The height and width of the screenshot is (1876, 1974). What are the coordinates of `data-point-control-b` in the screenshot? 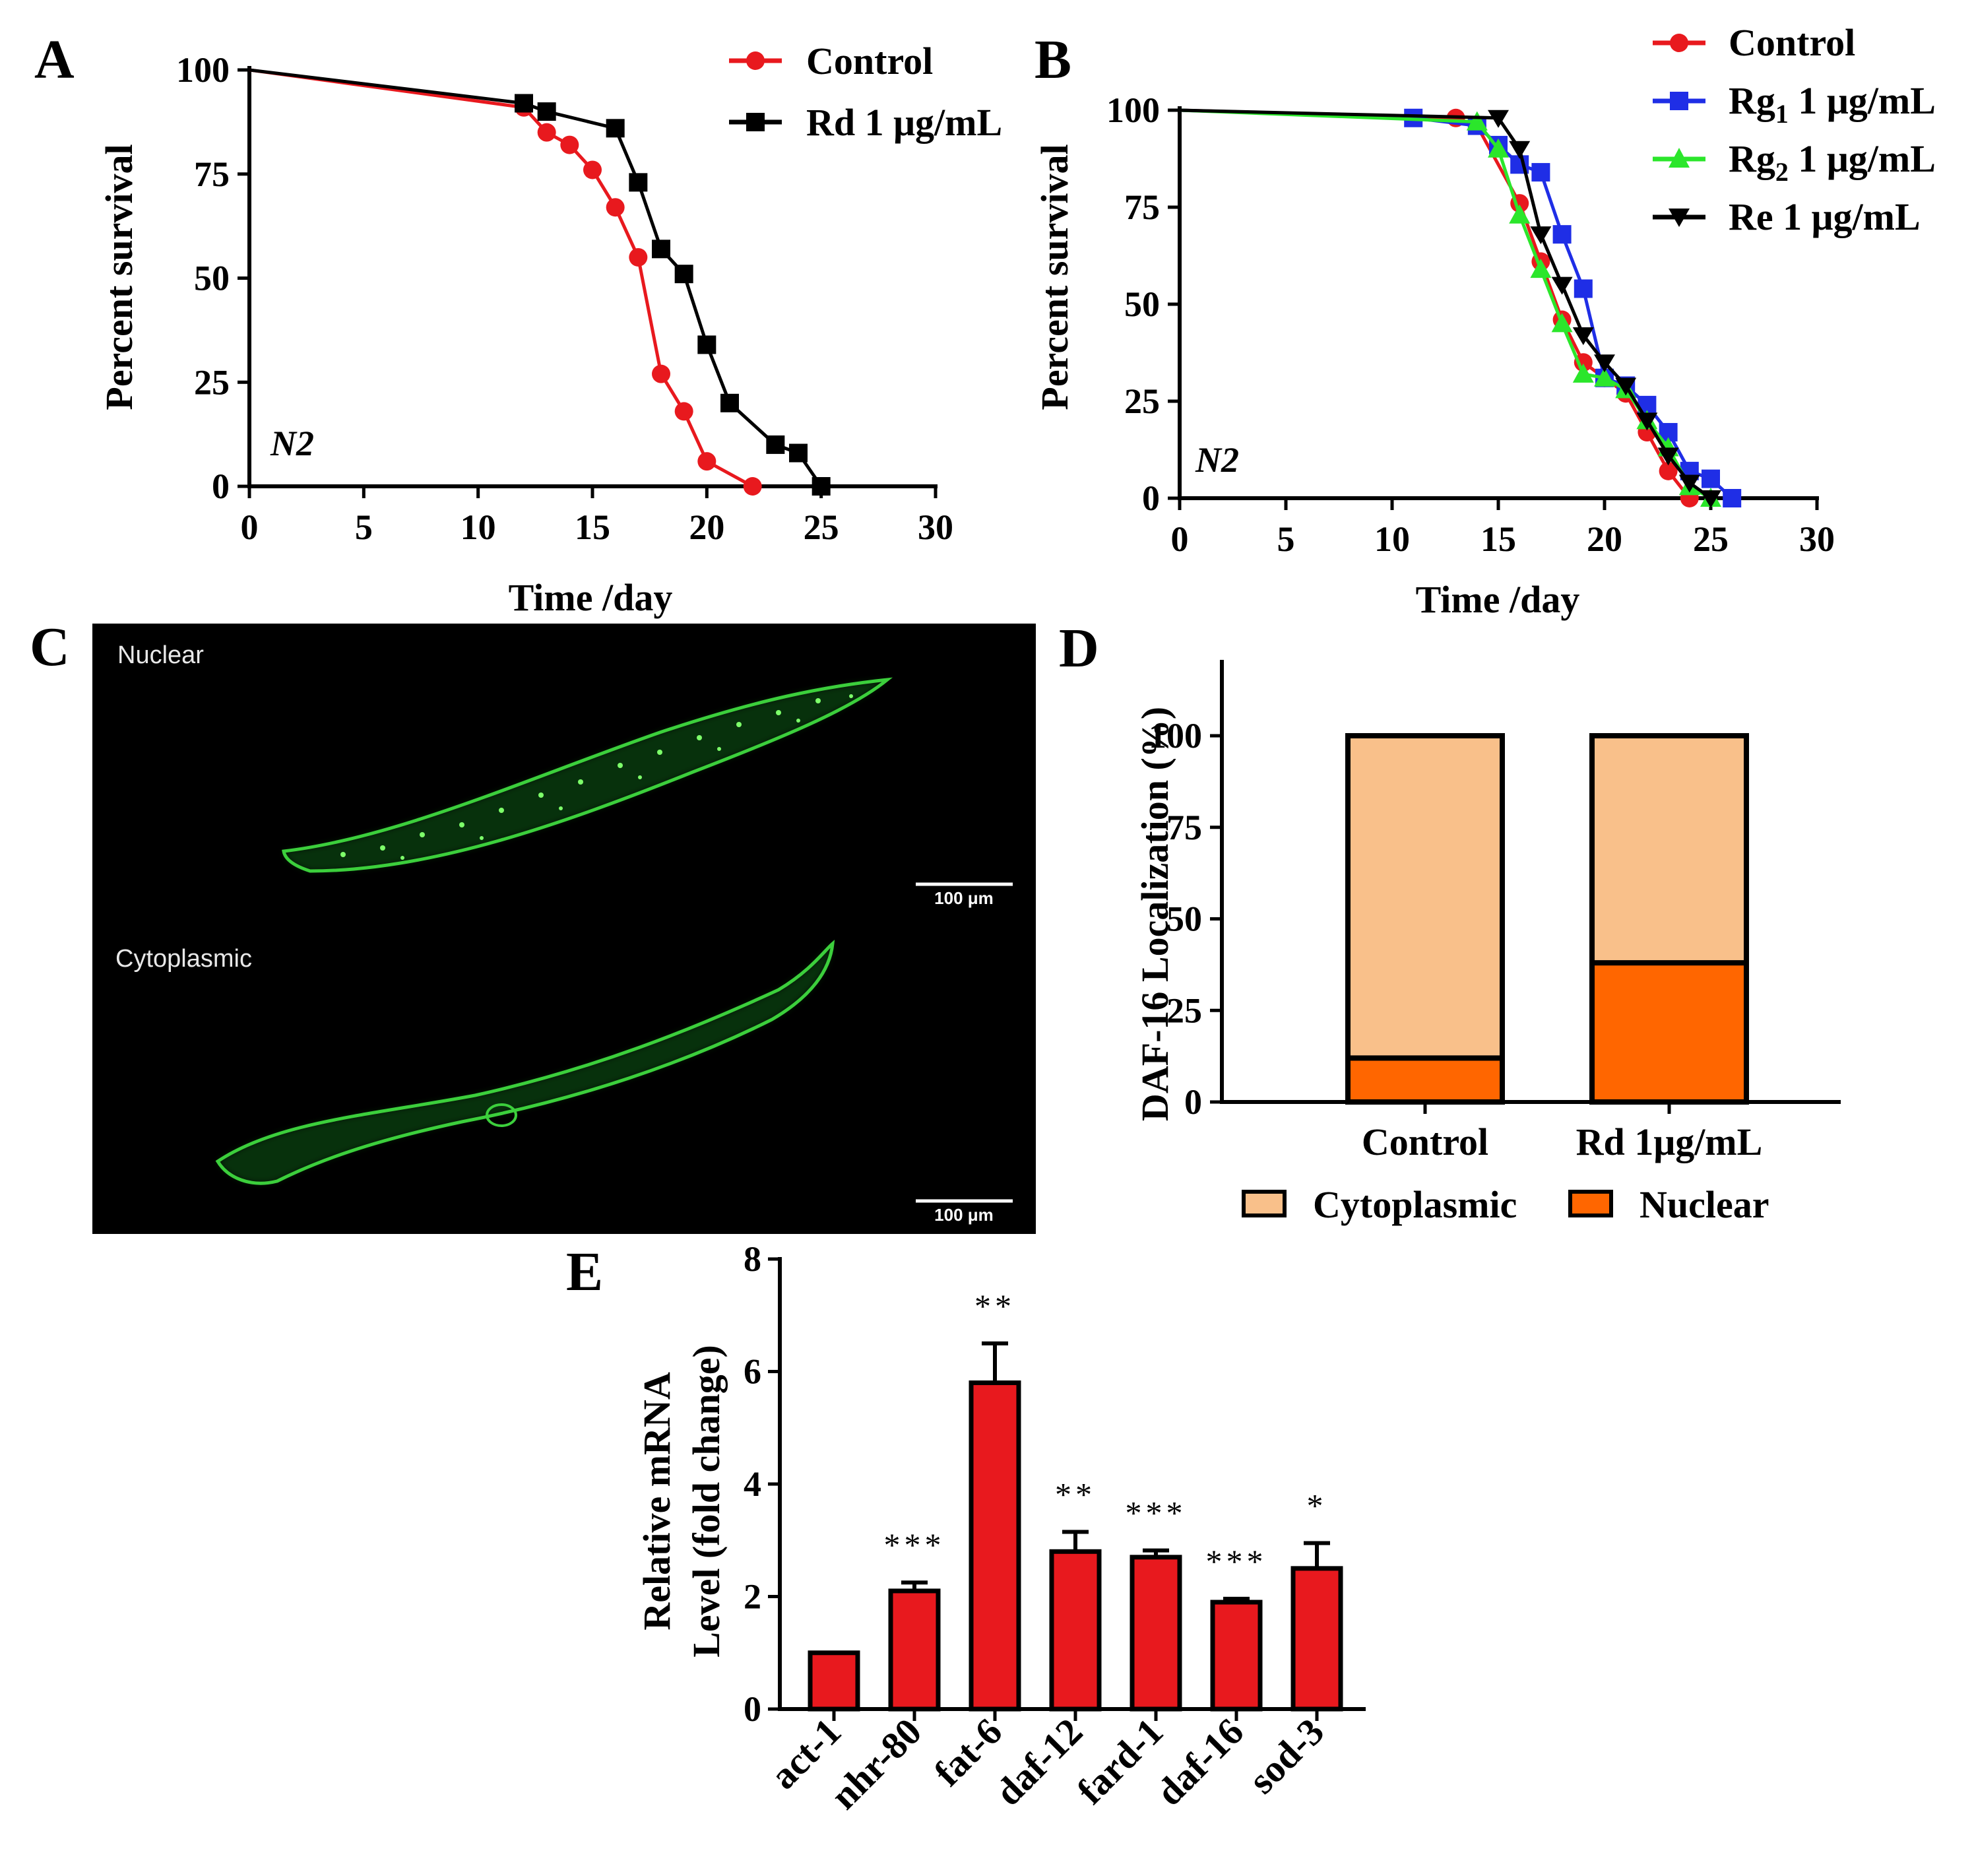 It's located at (1669, 470).